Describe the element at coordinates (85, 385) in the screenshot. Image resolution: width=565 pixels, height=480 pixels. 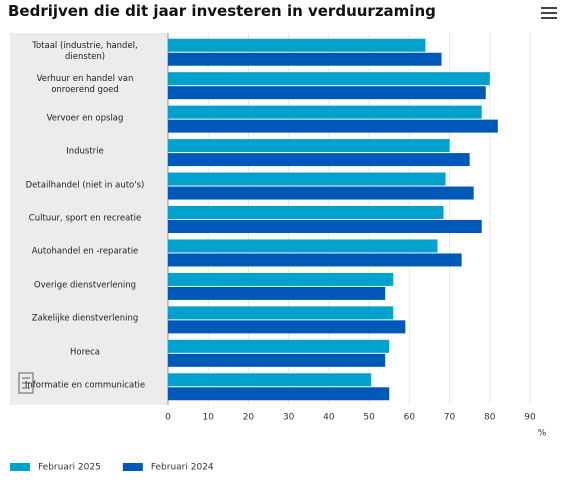
I see `category-label: Informatie en communicatie` at that location.